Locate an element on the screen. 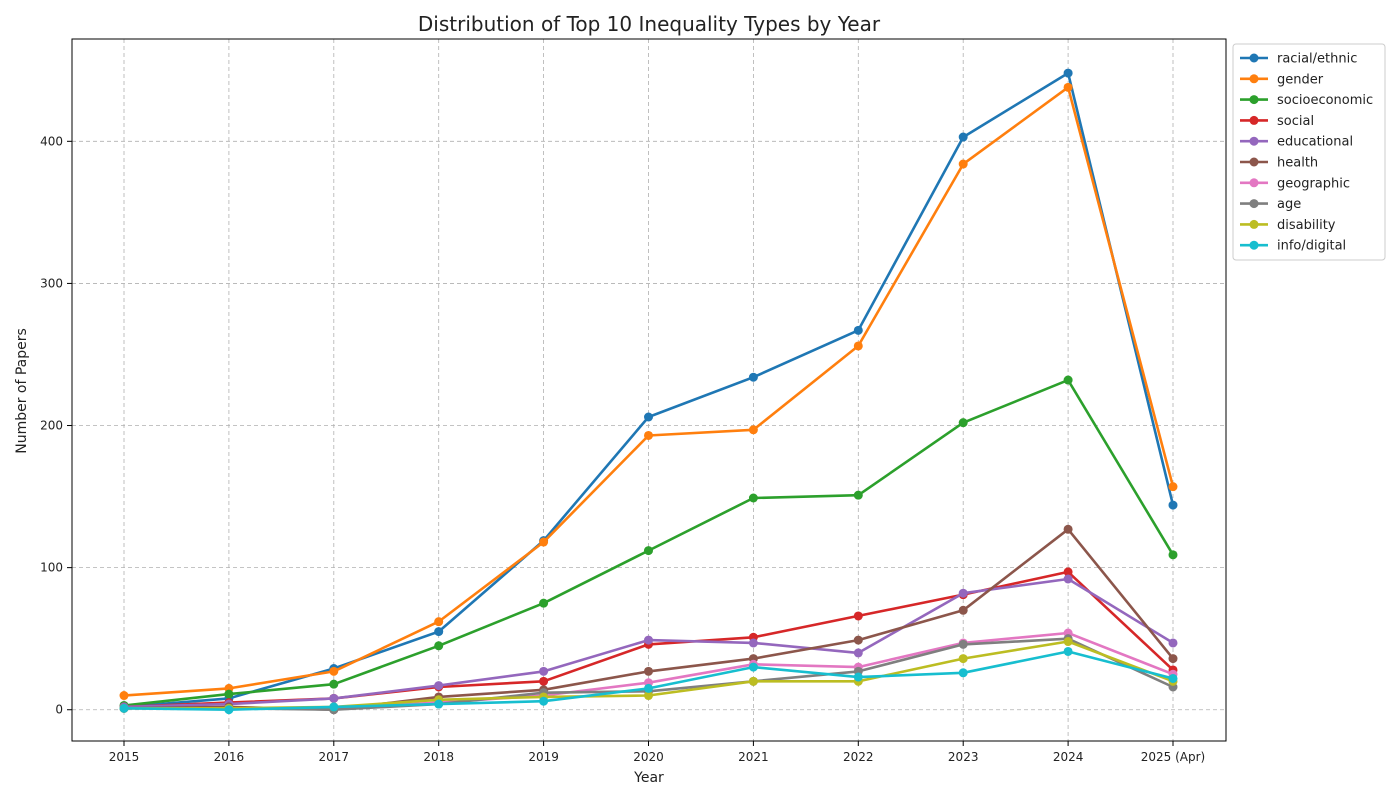  legend-box is located at coordinates (1309, 152).